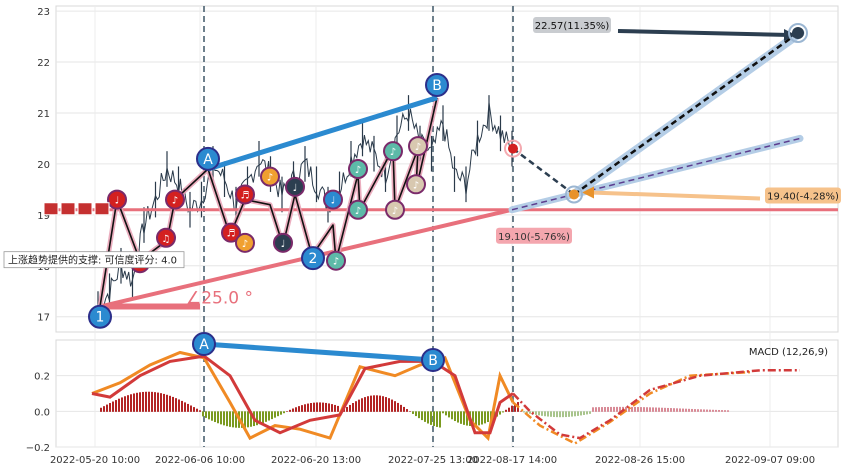  I want to click on wave-marker-A-circle, so click(208, 158).